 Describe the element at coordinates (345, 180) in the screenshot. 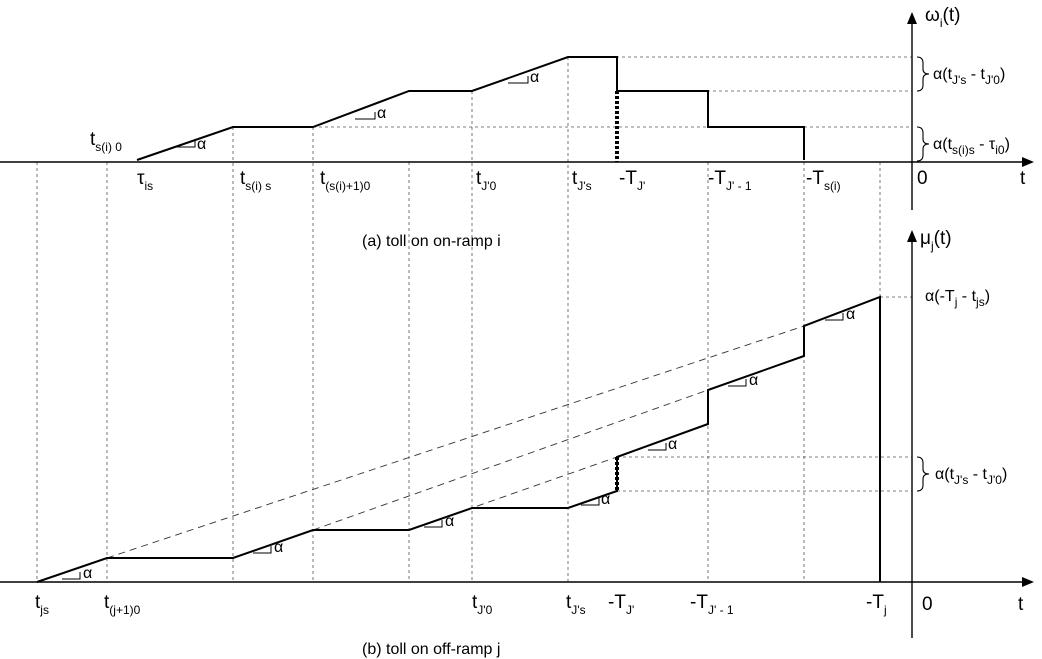

I see `label-t-s-i-plus-1-0: t(s(i)+1)0` at that location.